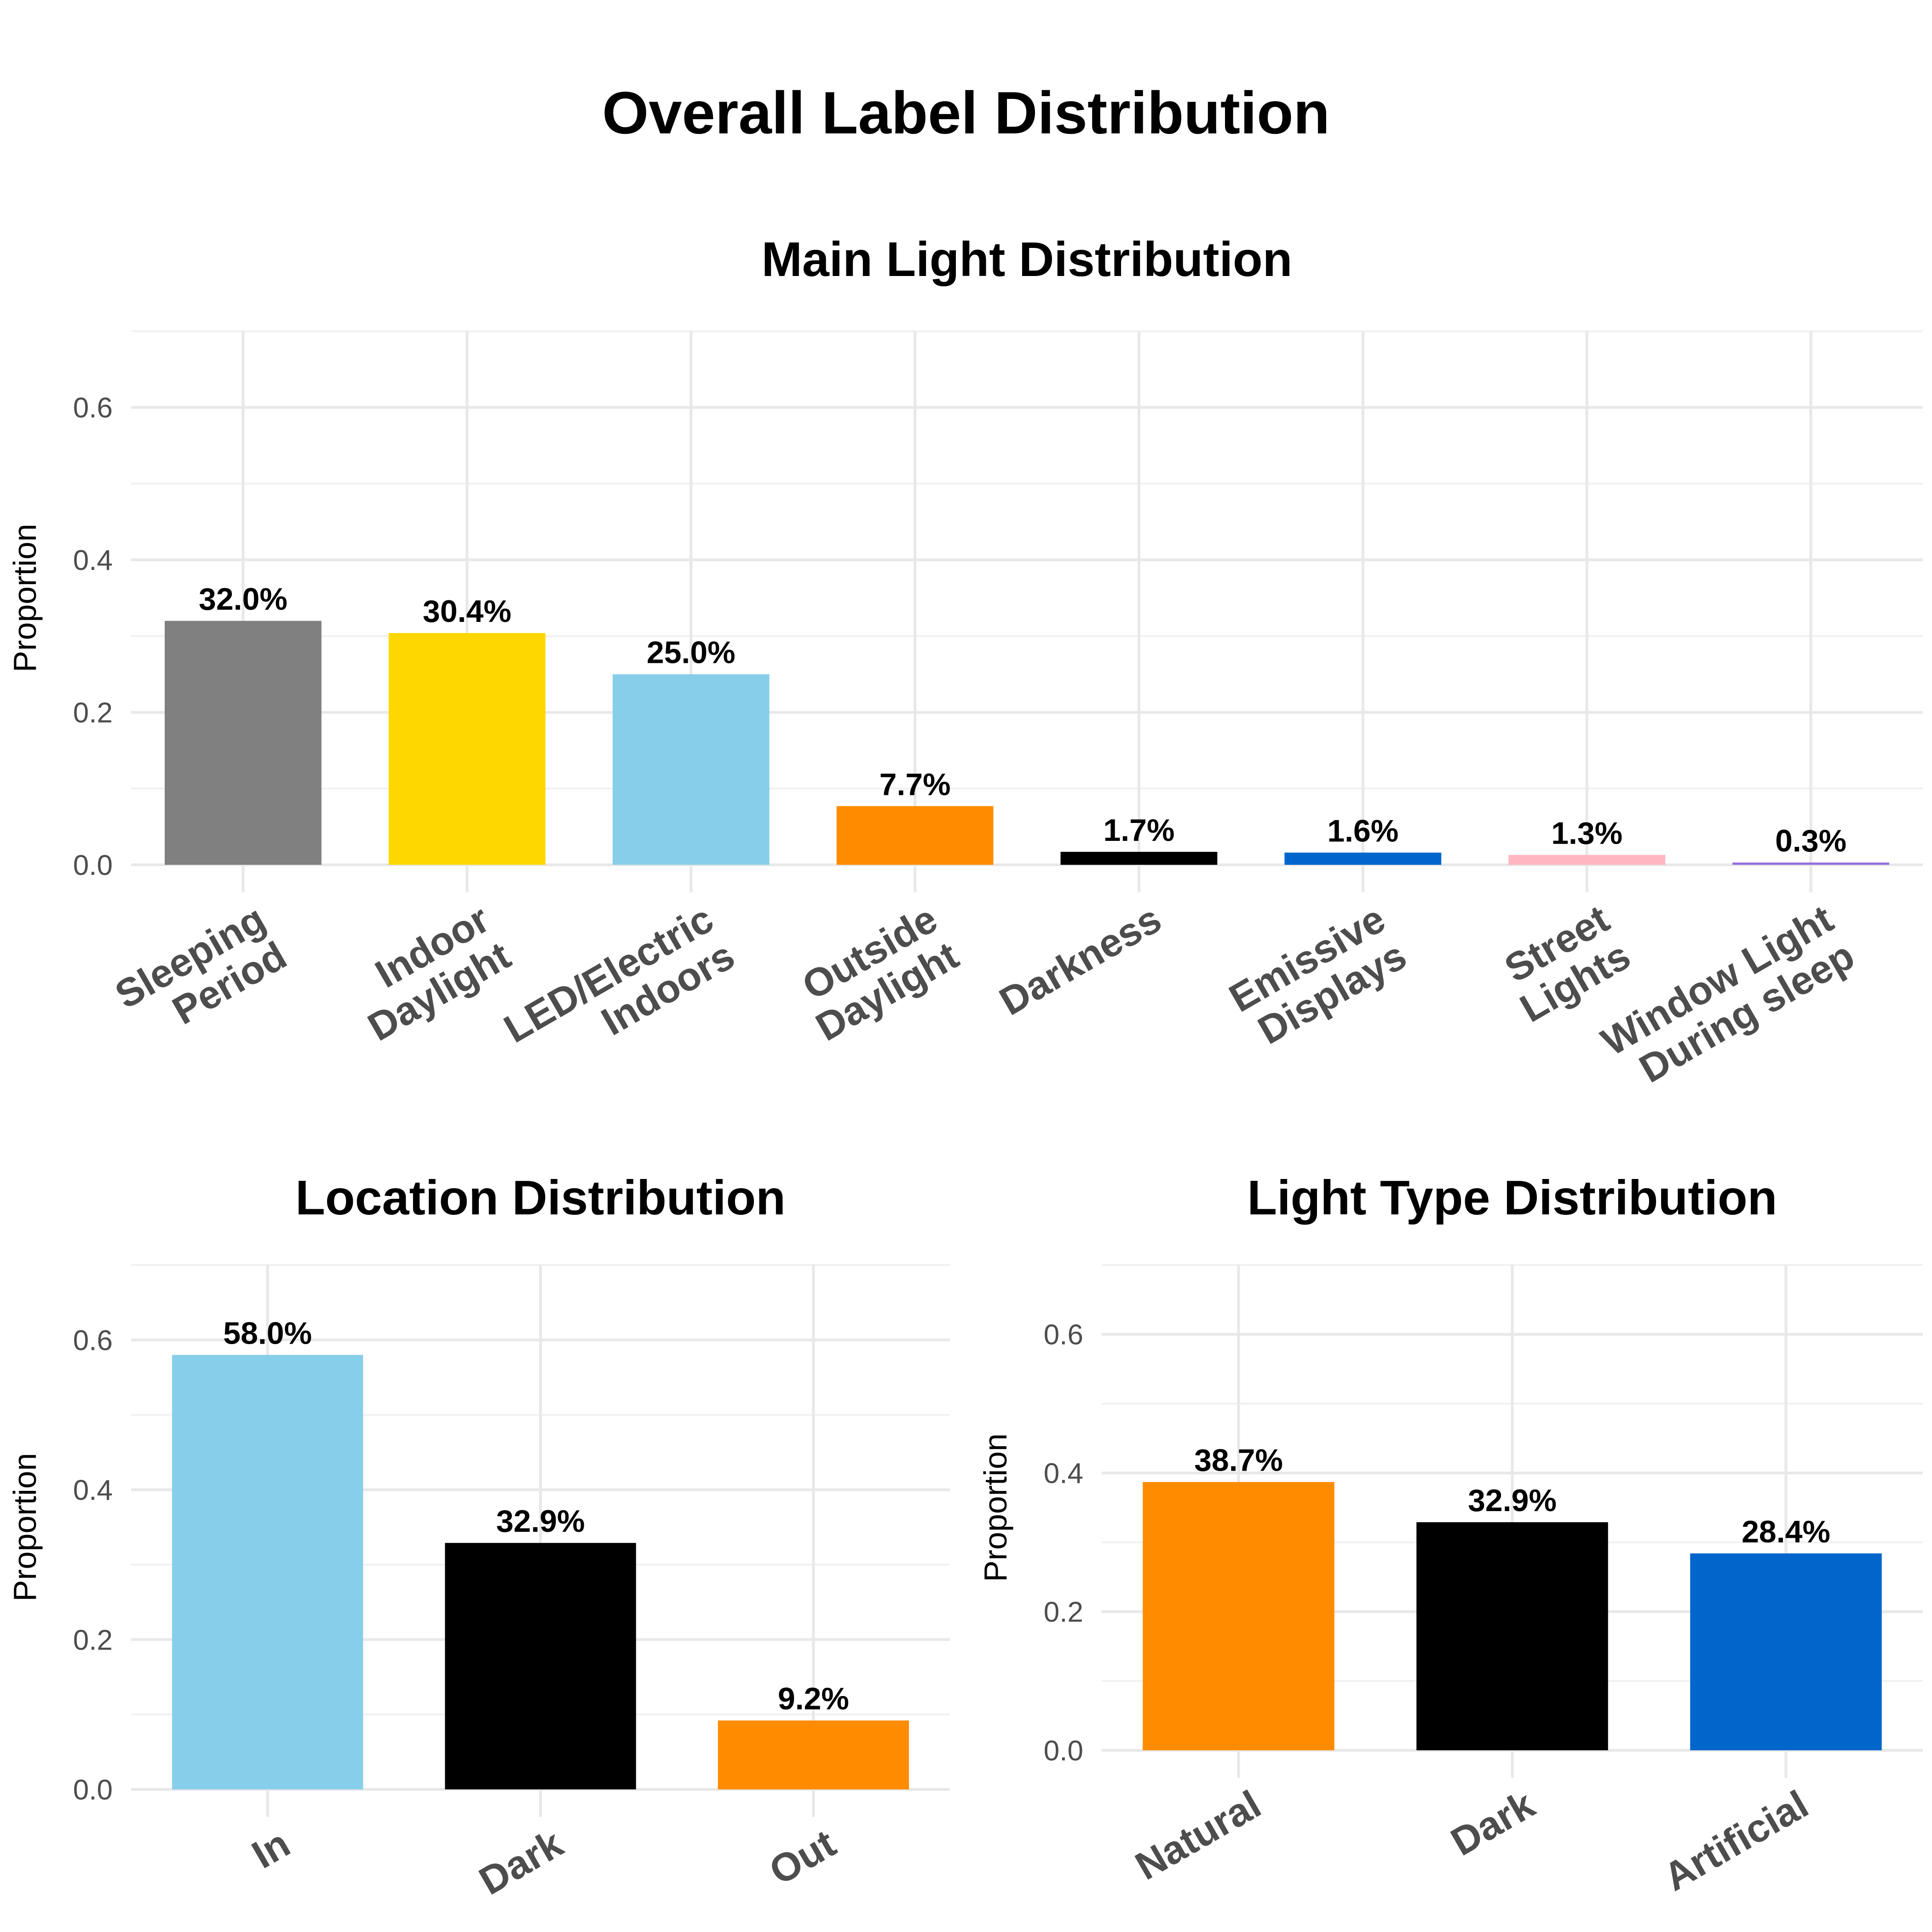  What do you see at coordinates (619, 993) in the screenshot?
I see `x-tick-label: LED/ElectricIndoors` at bounding box center [619, 993].